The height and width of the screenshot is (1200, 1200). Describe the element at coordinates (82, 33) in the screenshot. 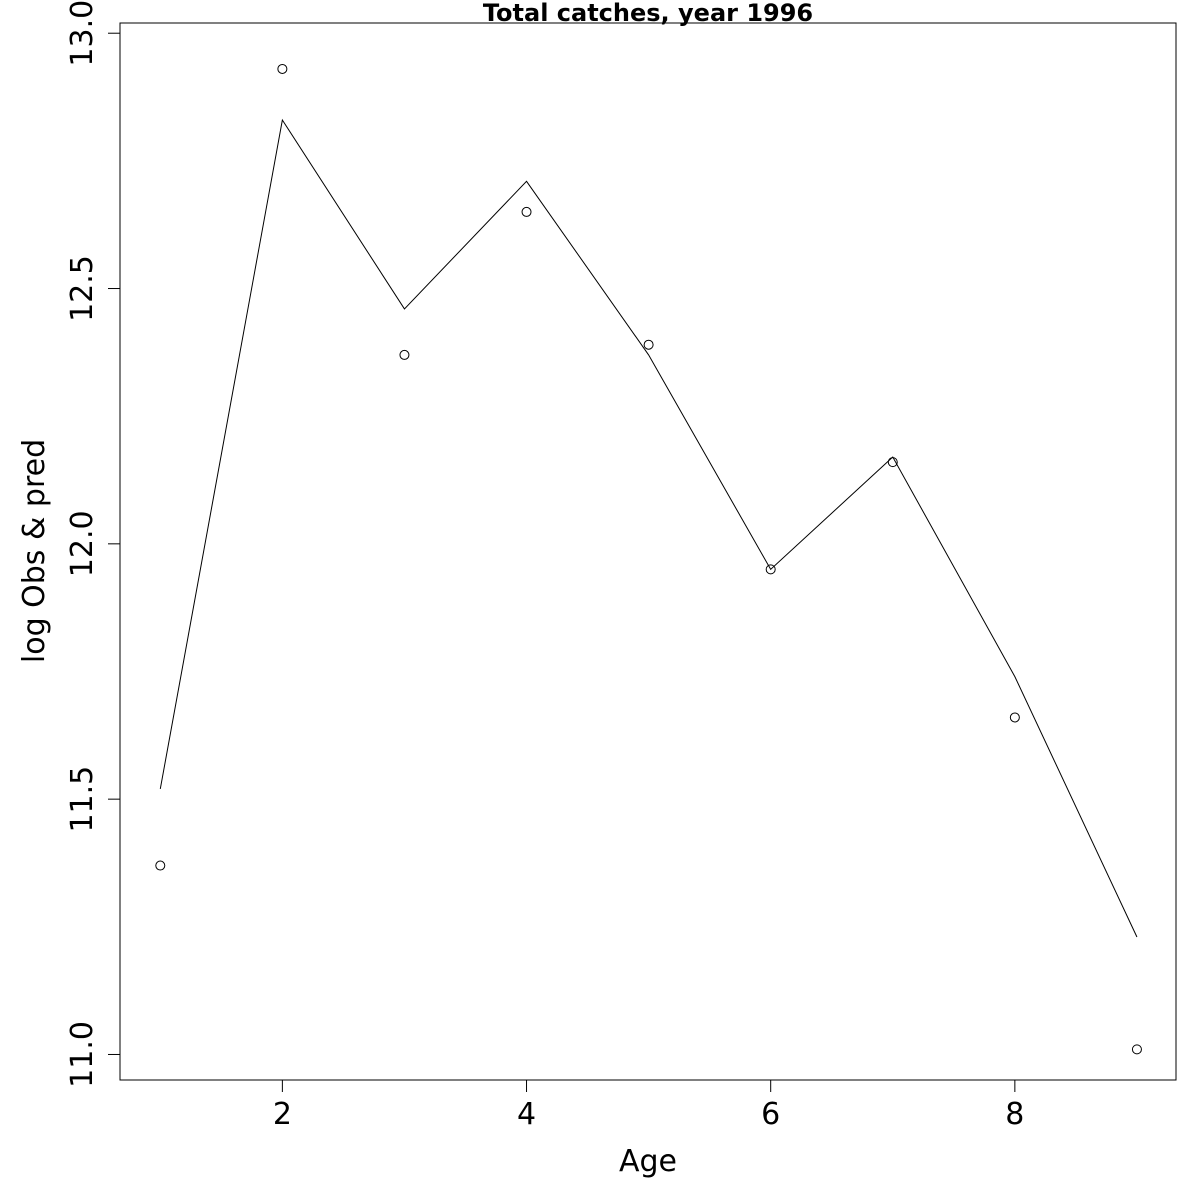

I see `y-tick-label: 13.0` at that location.